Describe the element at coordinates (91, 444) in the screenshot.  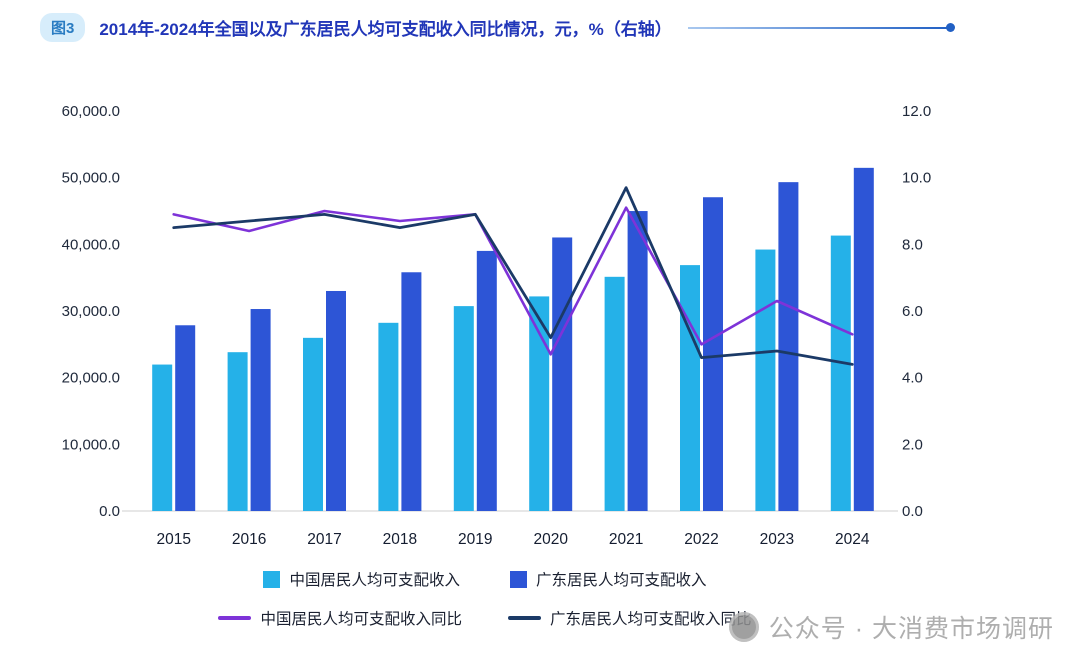
I see `left-axis-tick: 10,000.0` at that location.